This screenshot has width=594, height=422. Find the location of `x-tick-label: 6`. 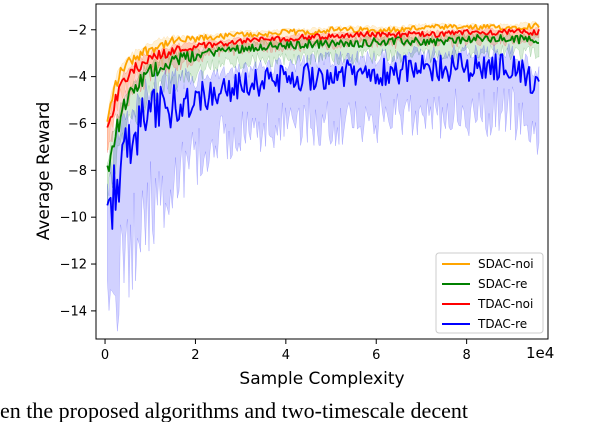

x-tick-label: 6 is located at coordinates (376, 355).